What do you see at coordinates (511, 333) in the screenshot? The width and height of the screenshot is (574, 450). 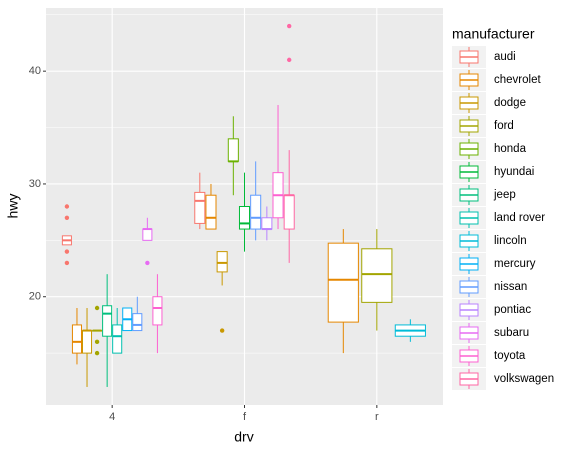 I see `legend-label: subaru` at bounding box center [511, 333].